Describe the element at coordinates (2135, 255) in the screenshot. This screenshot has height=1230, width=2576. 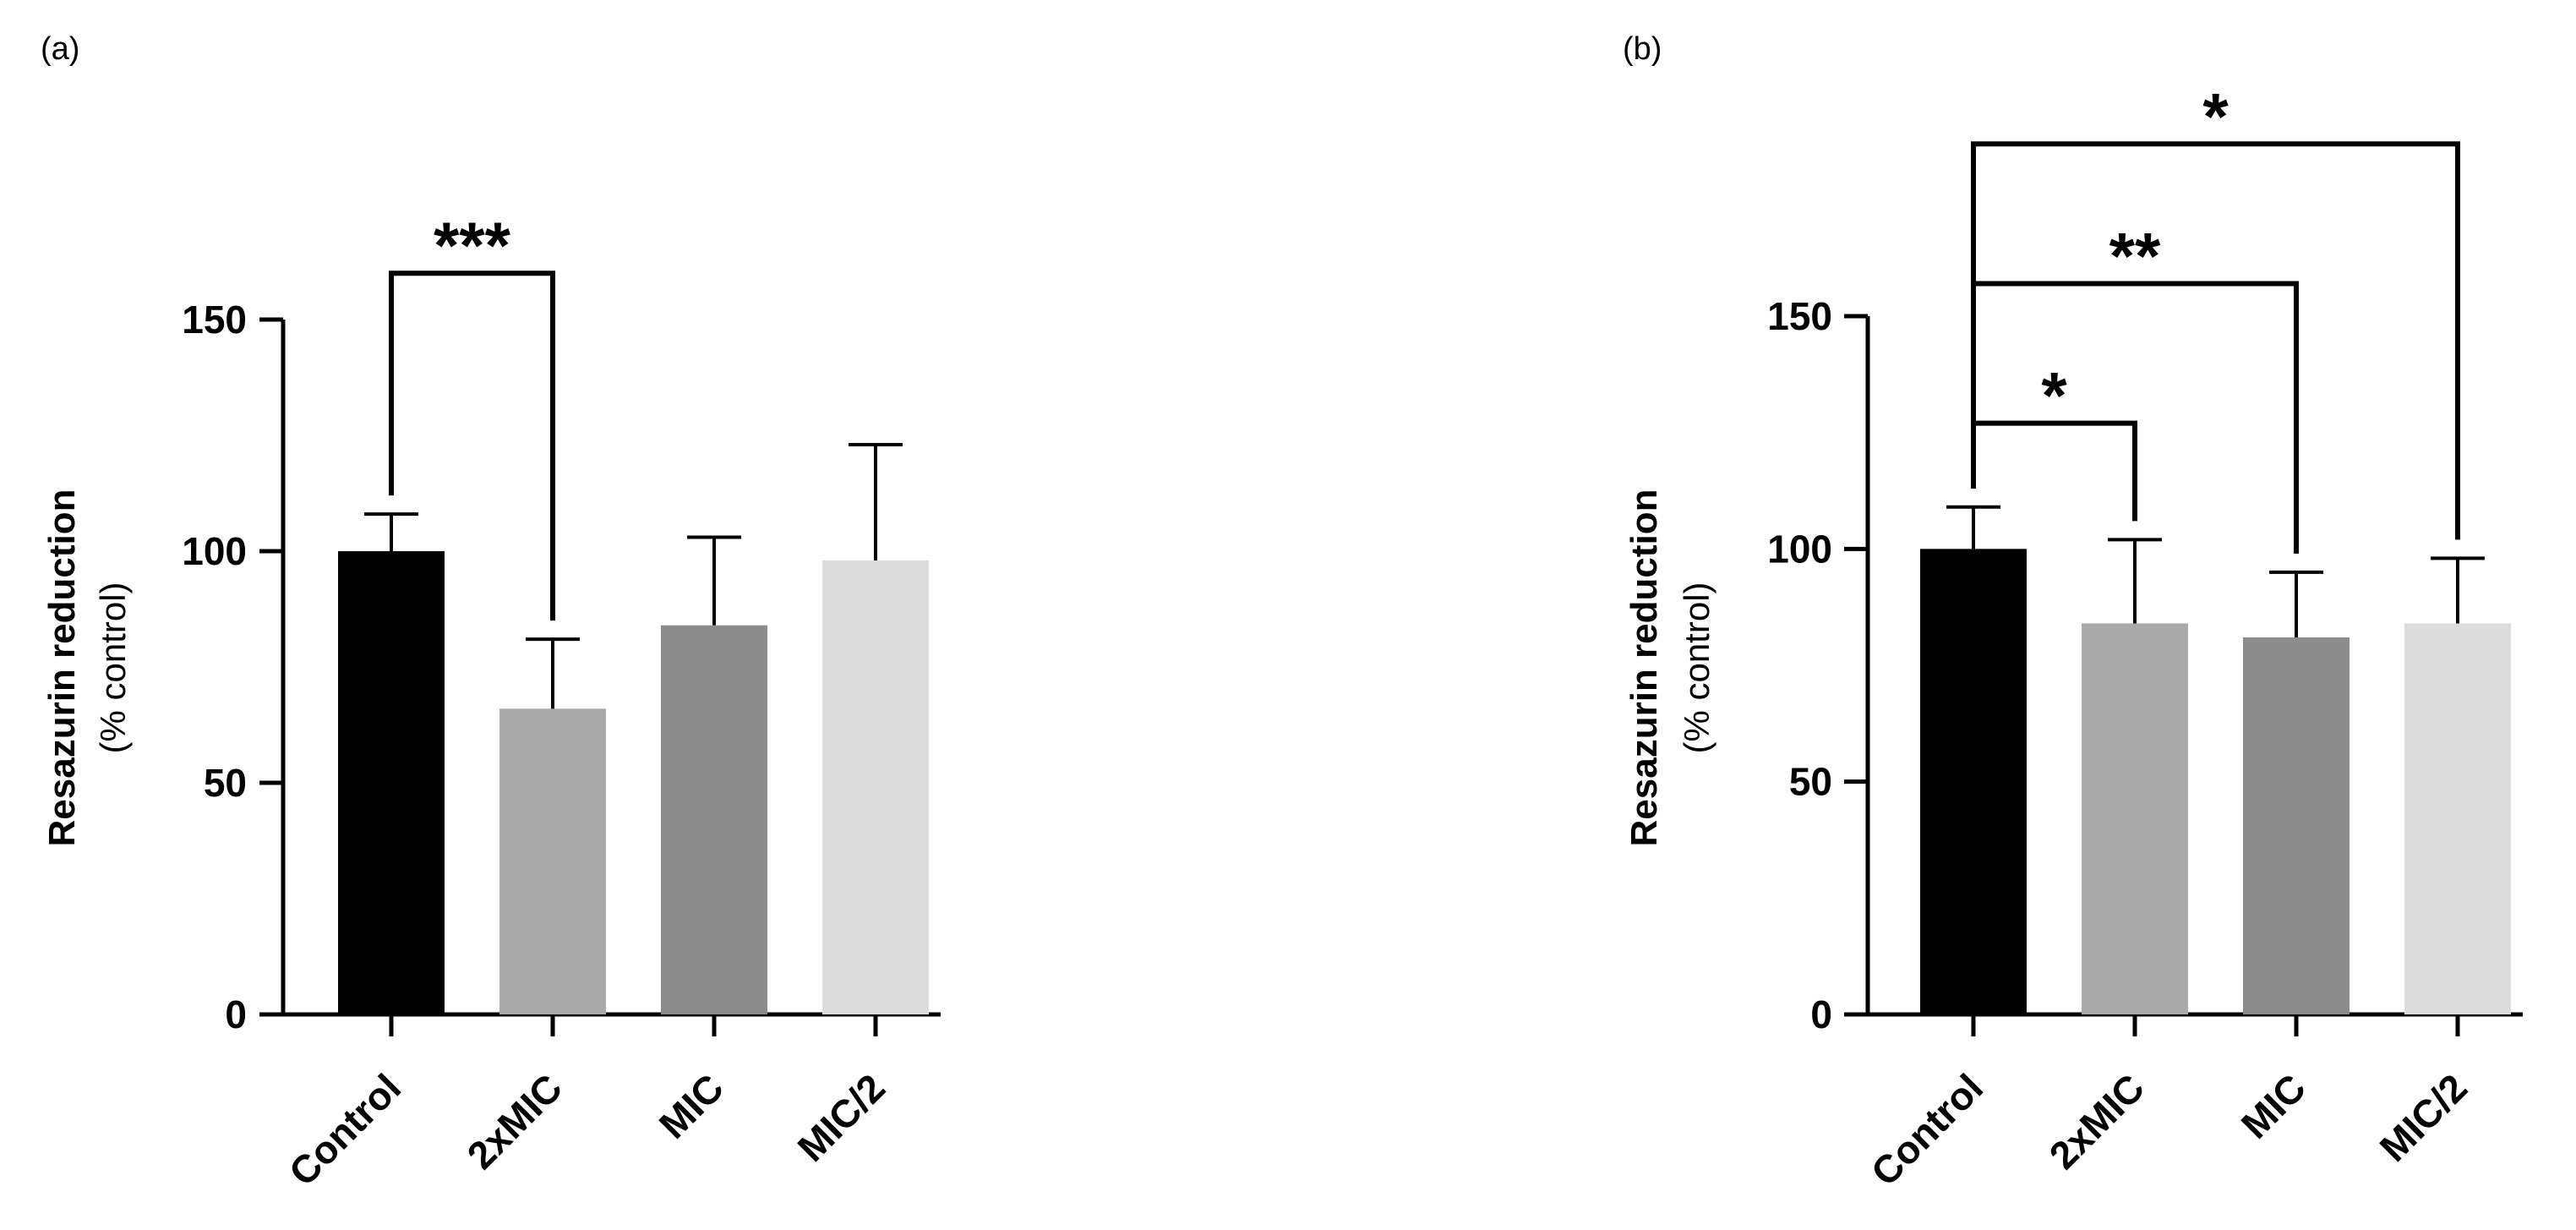
I see `significance-label: **` at that location.